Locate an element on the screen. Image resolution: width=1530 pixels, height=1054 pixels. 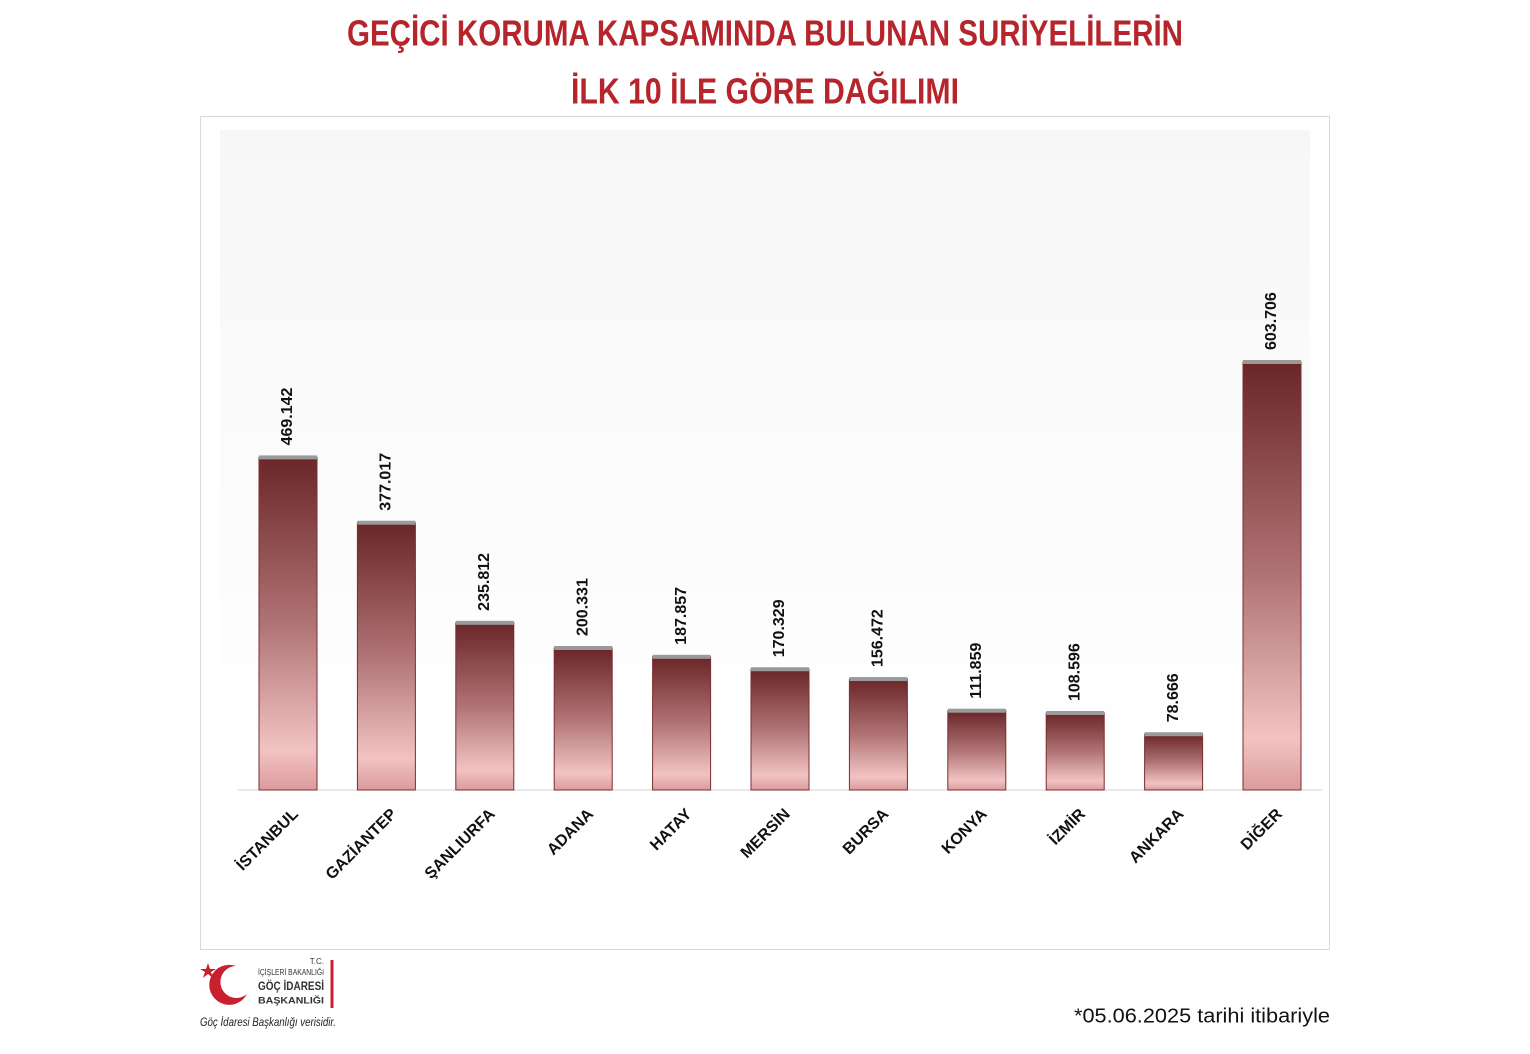
data-label: 78.666 is located at coordinates (1173, 697).